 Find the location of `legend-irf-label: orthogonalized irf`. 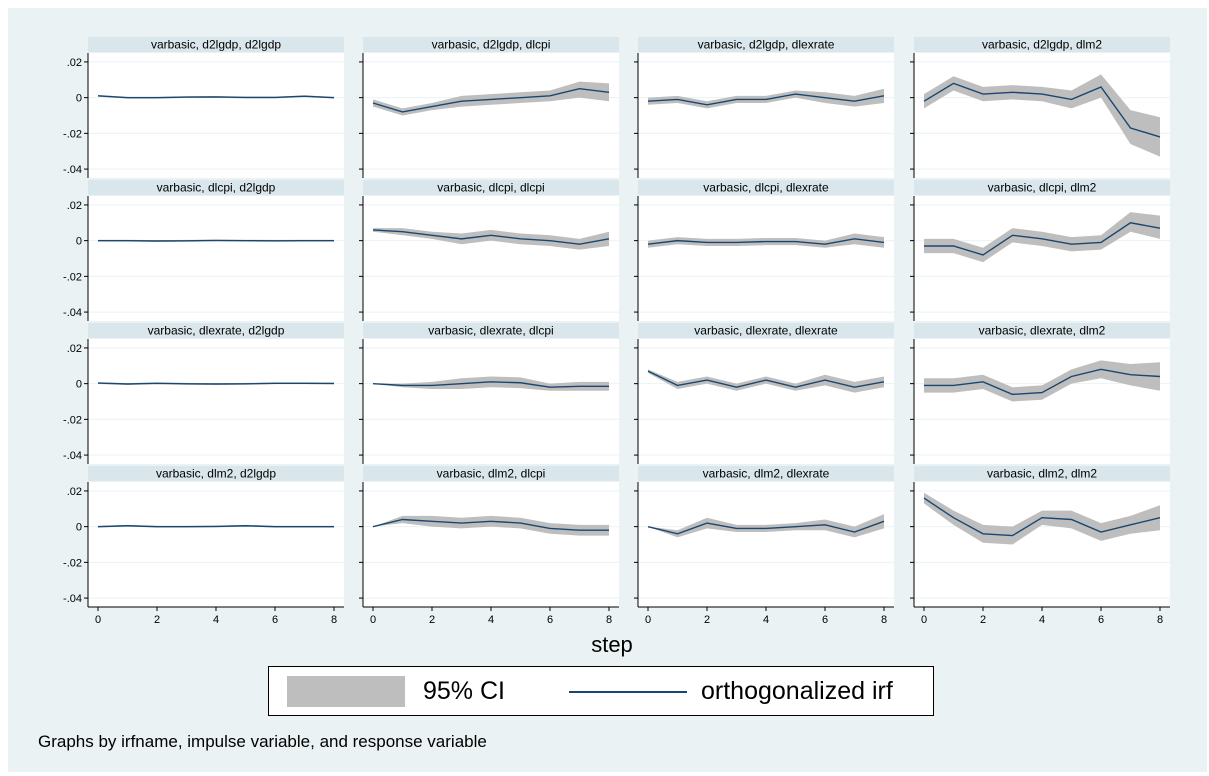

legend-irf-label: orthogonalized irf is located at coordinates (797, 691).